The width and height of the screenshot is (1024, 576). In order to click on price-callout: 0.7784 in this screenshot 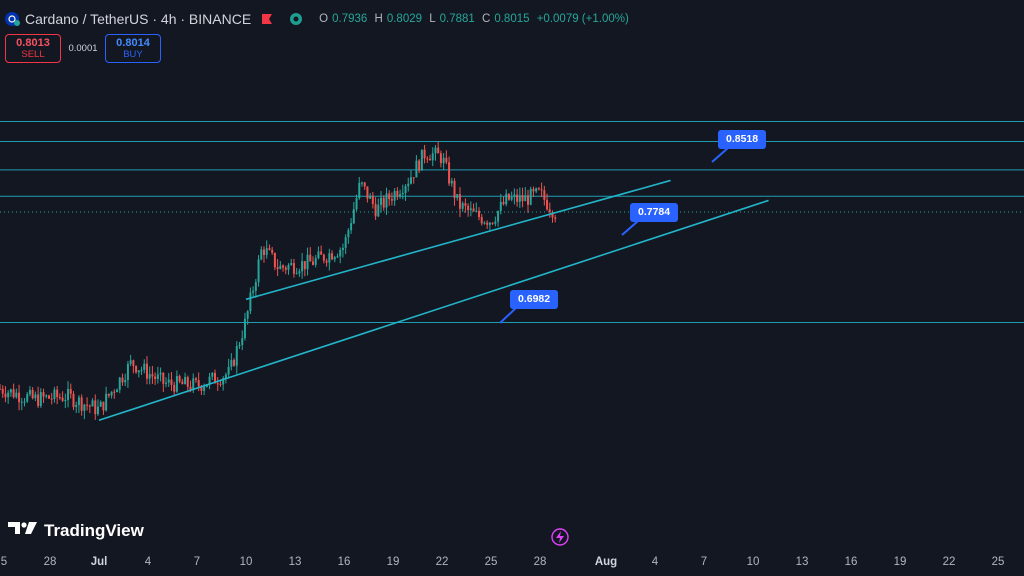, I will do `click(654, 212)`.